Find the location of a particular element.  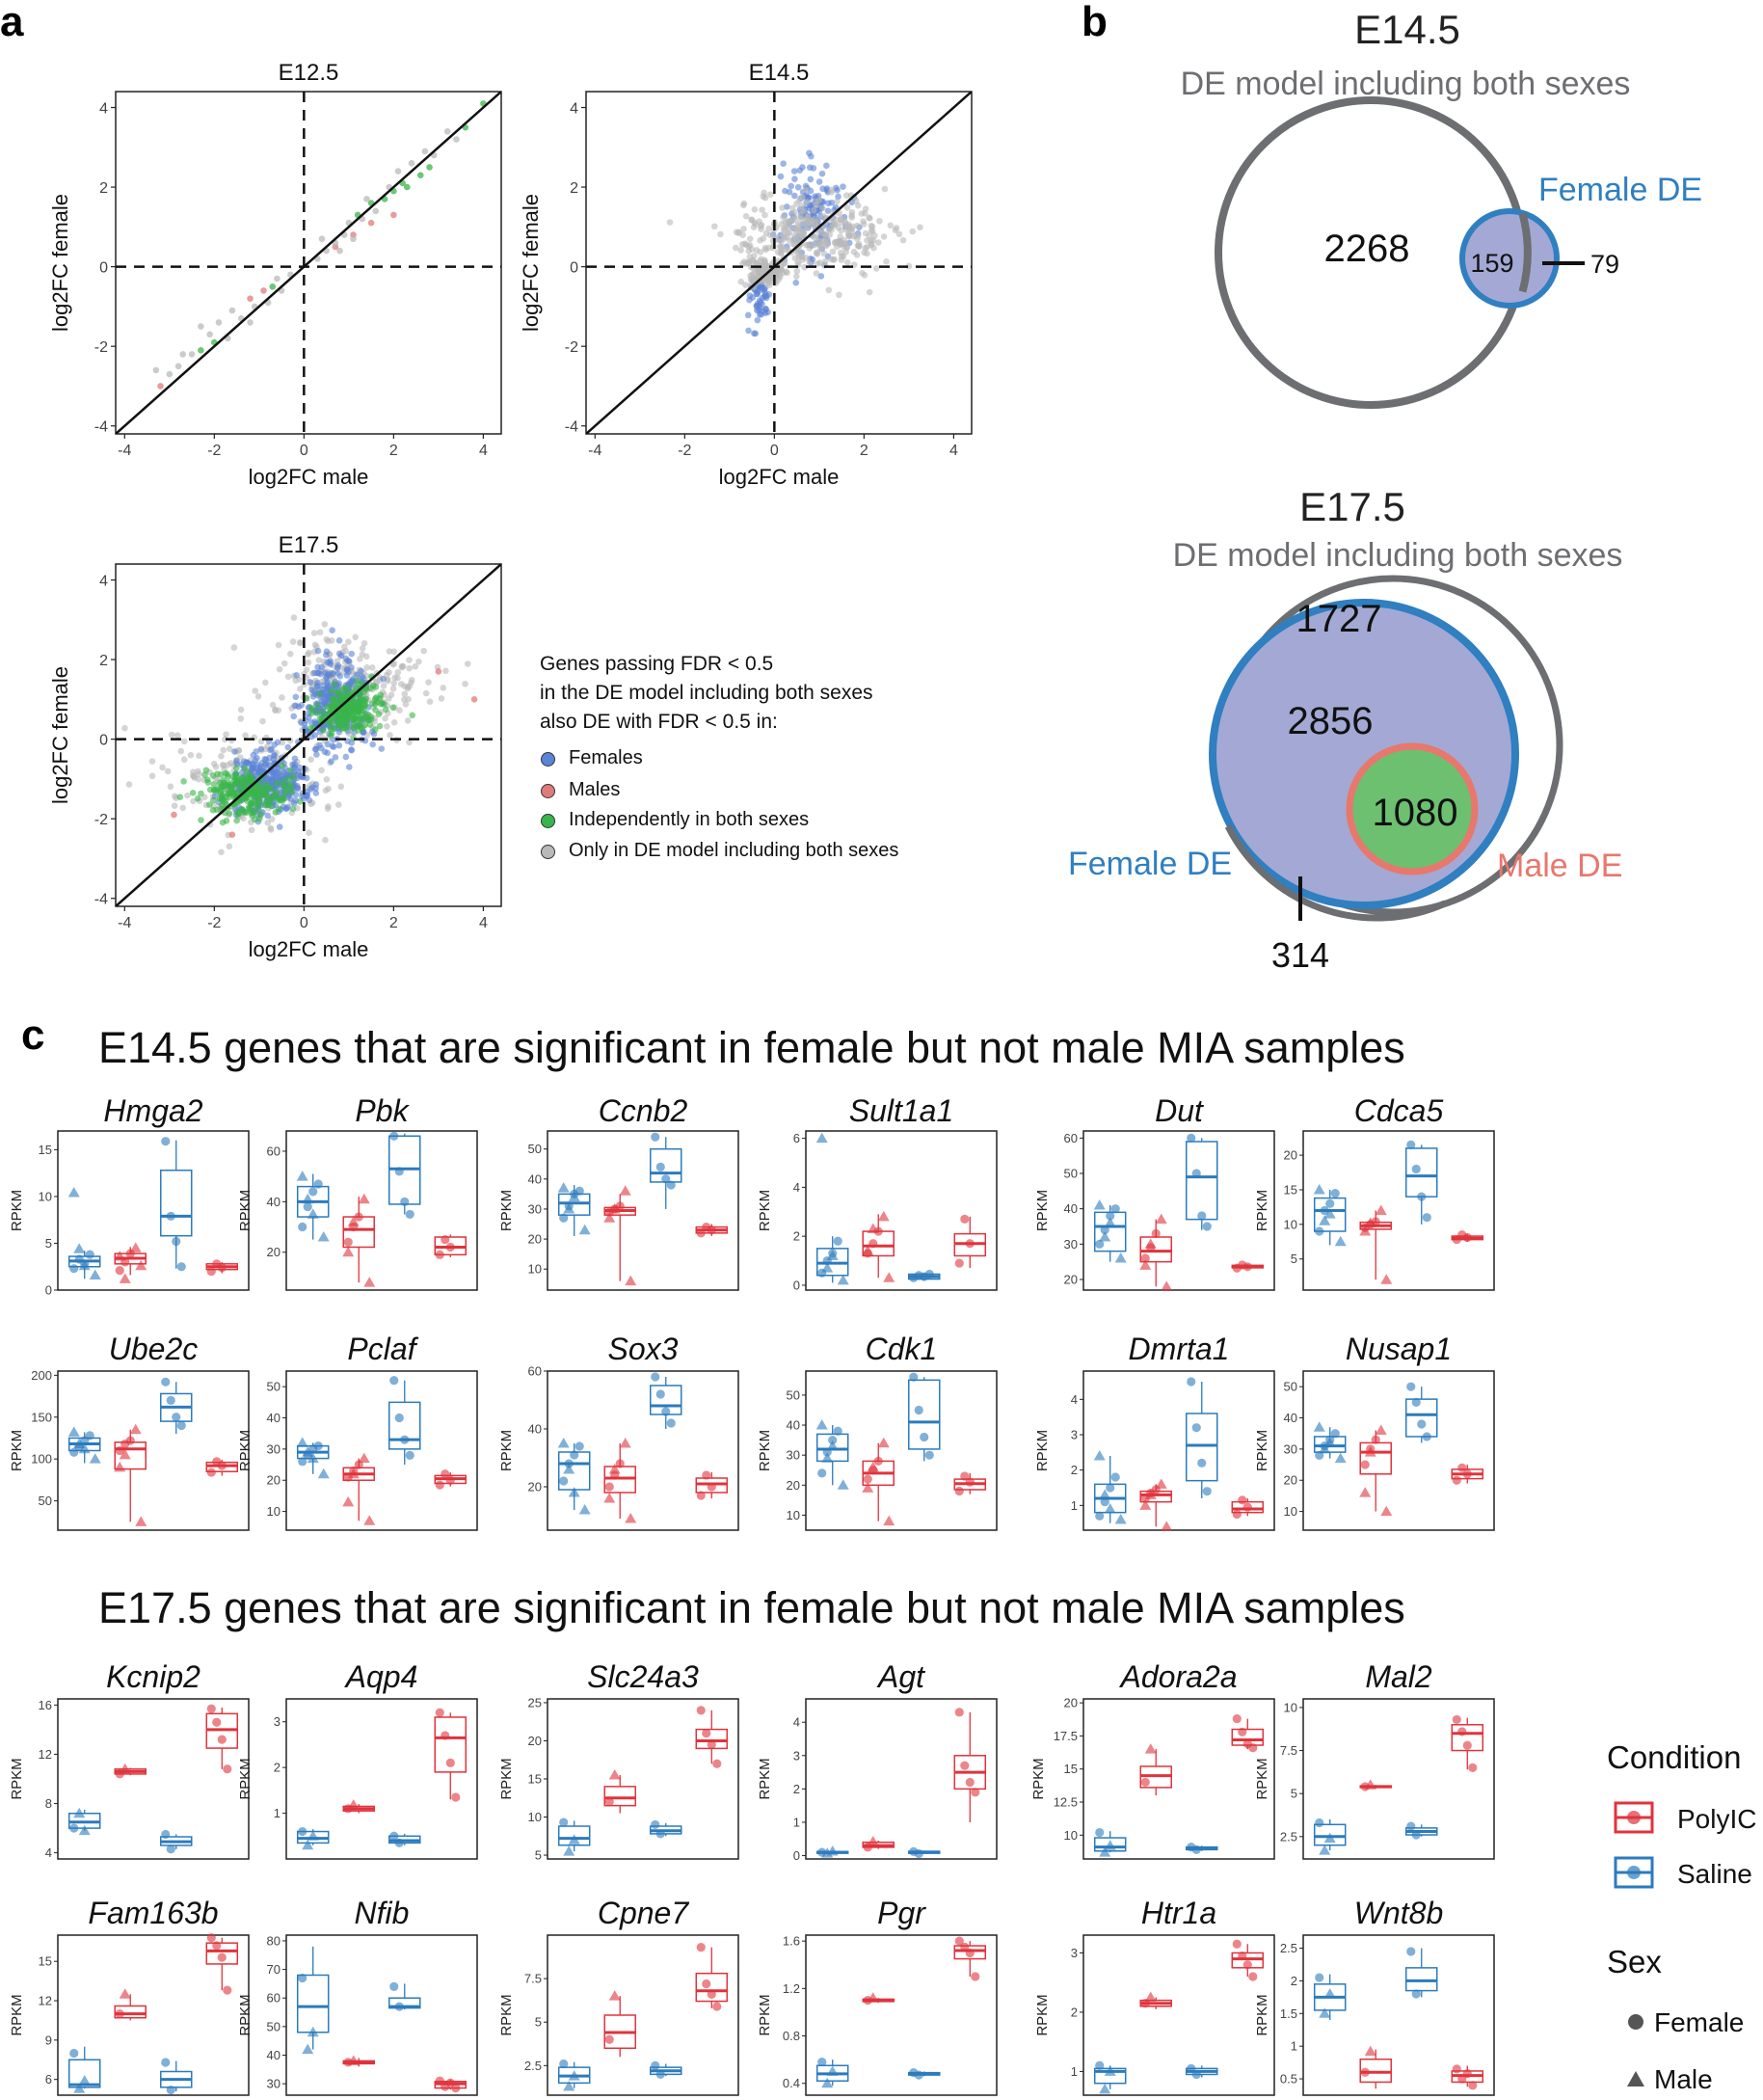

x-tick-label: -4 is located at coordinates (124, 451).